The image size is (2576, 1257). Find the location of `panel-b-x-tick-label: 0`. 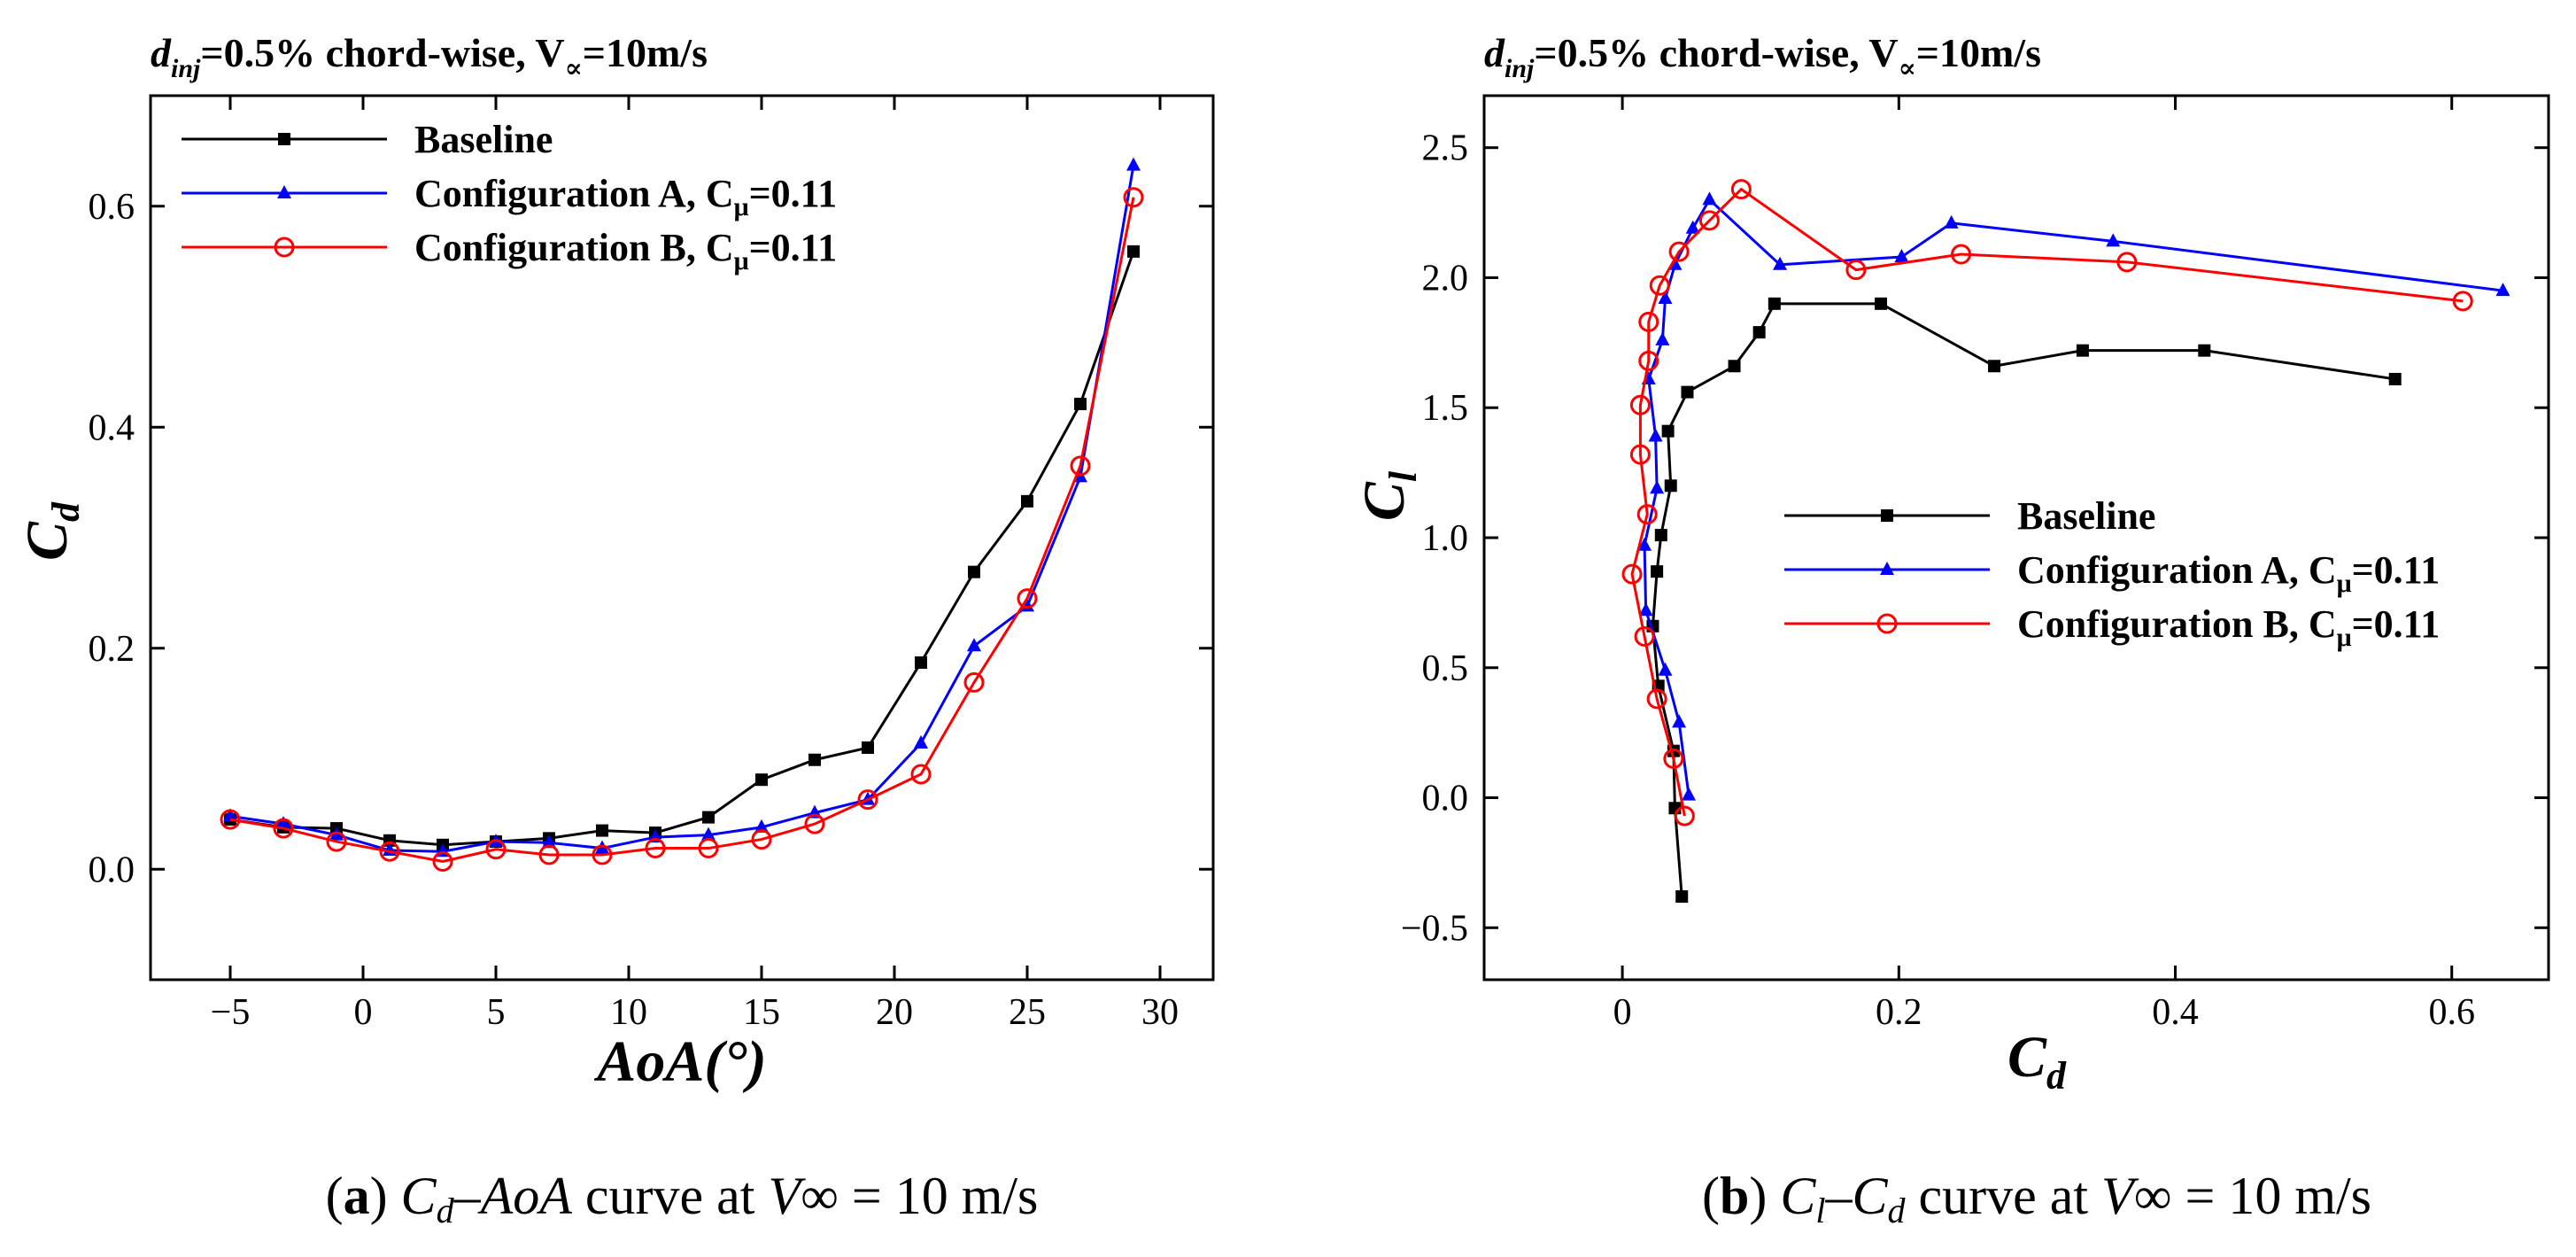

panel-b-x-tick-label: 0 is located at coordinates (1622, 1013).